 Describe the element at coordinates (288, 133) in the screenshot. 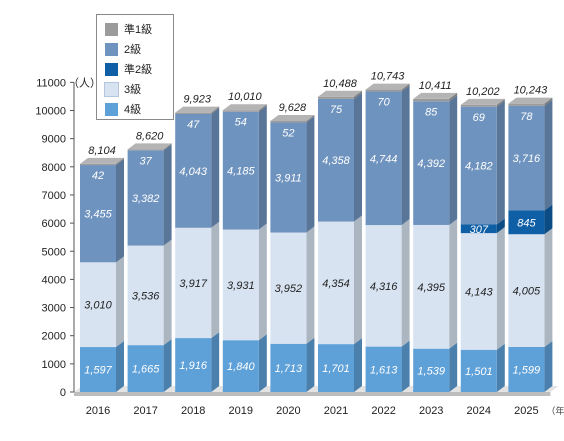

I see `bar-value-label: 52` at that location.